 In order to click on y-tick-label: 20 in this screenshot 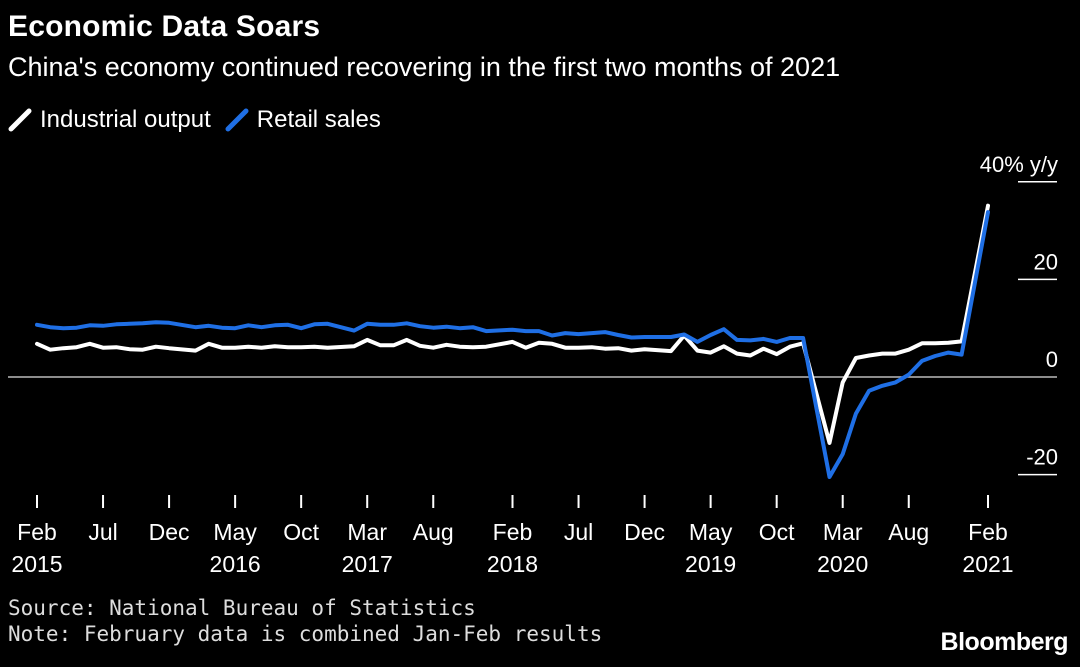, I will do `click(1046, 261)`.